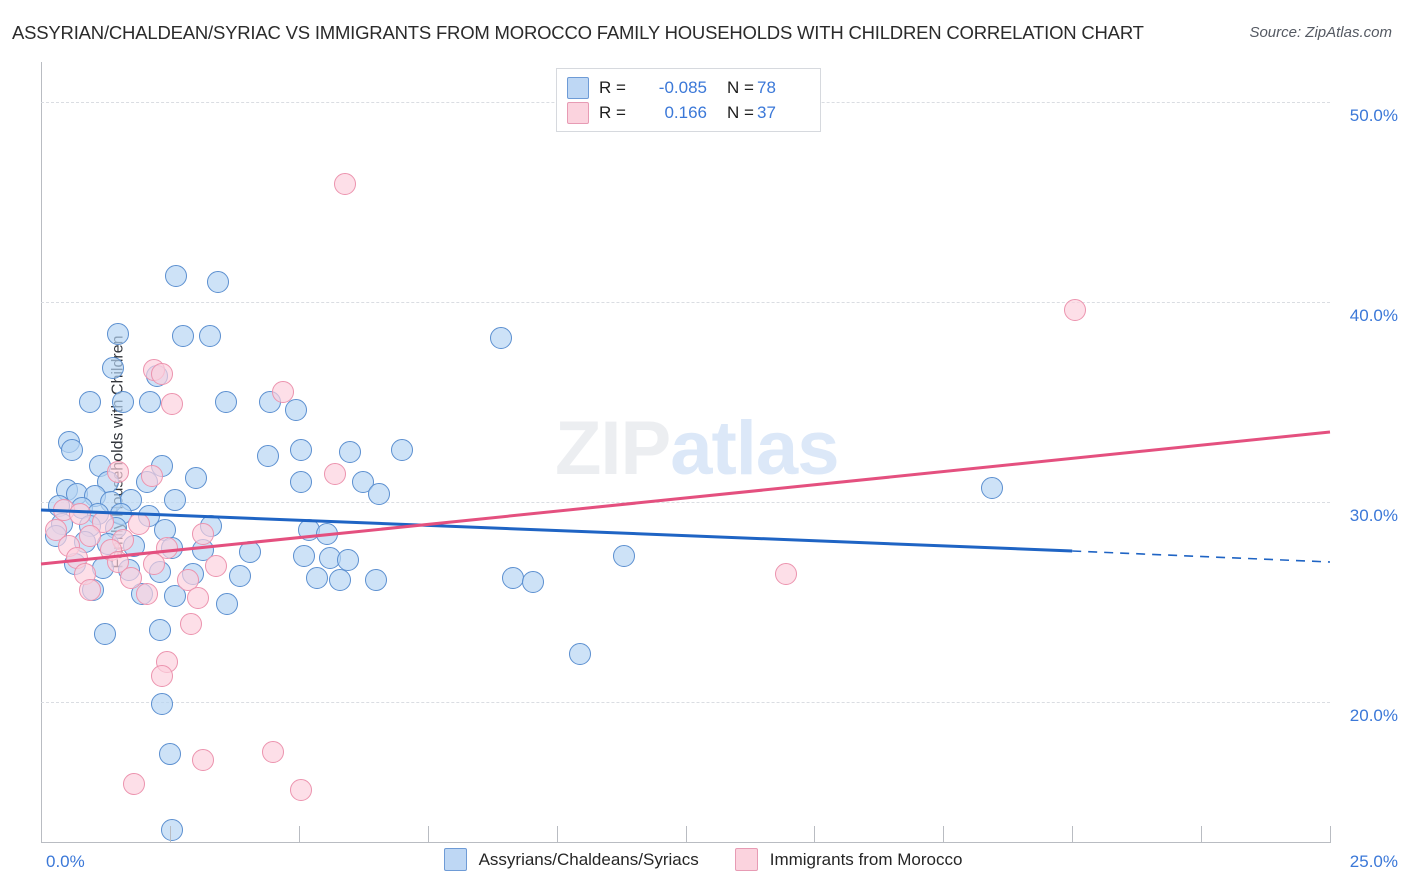  Describe the element at coordinates (682, 87) in the screenshot. I see `legend-r-value-blue: -0.085` at that location.